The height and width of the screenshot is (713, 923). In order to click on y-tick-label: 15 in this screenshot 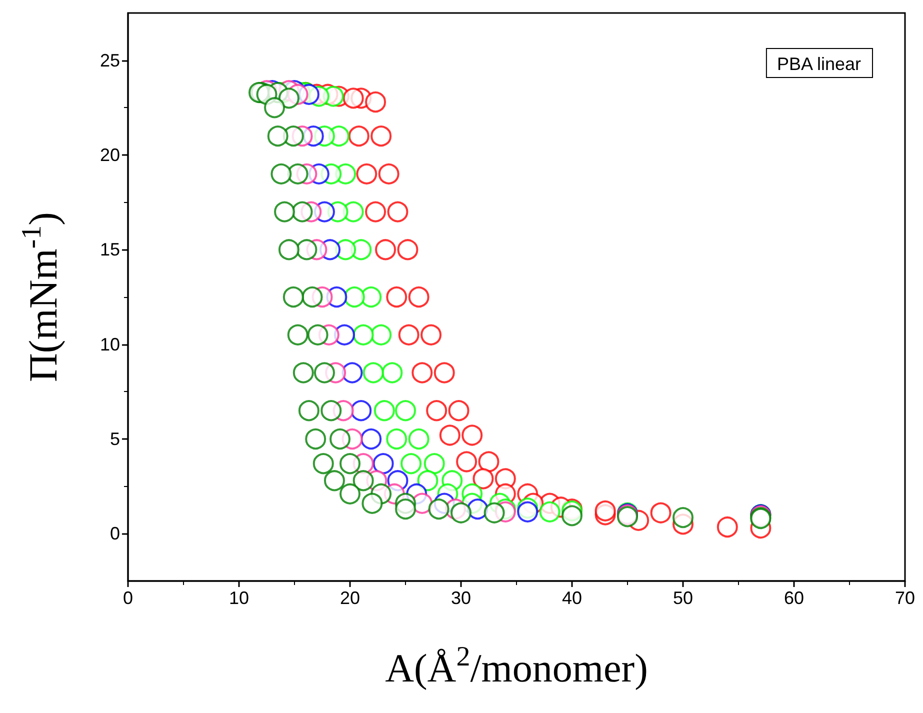, I will do `click(110, 250)`.